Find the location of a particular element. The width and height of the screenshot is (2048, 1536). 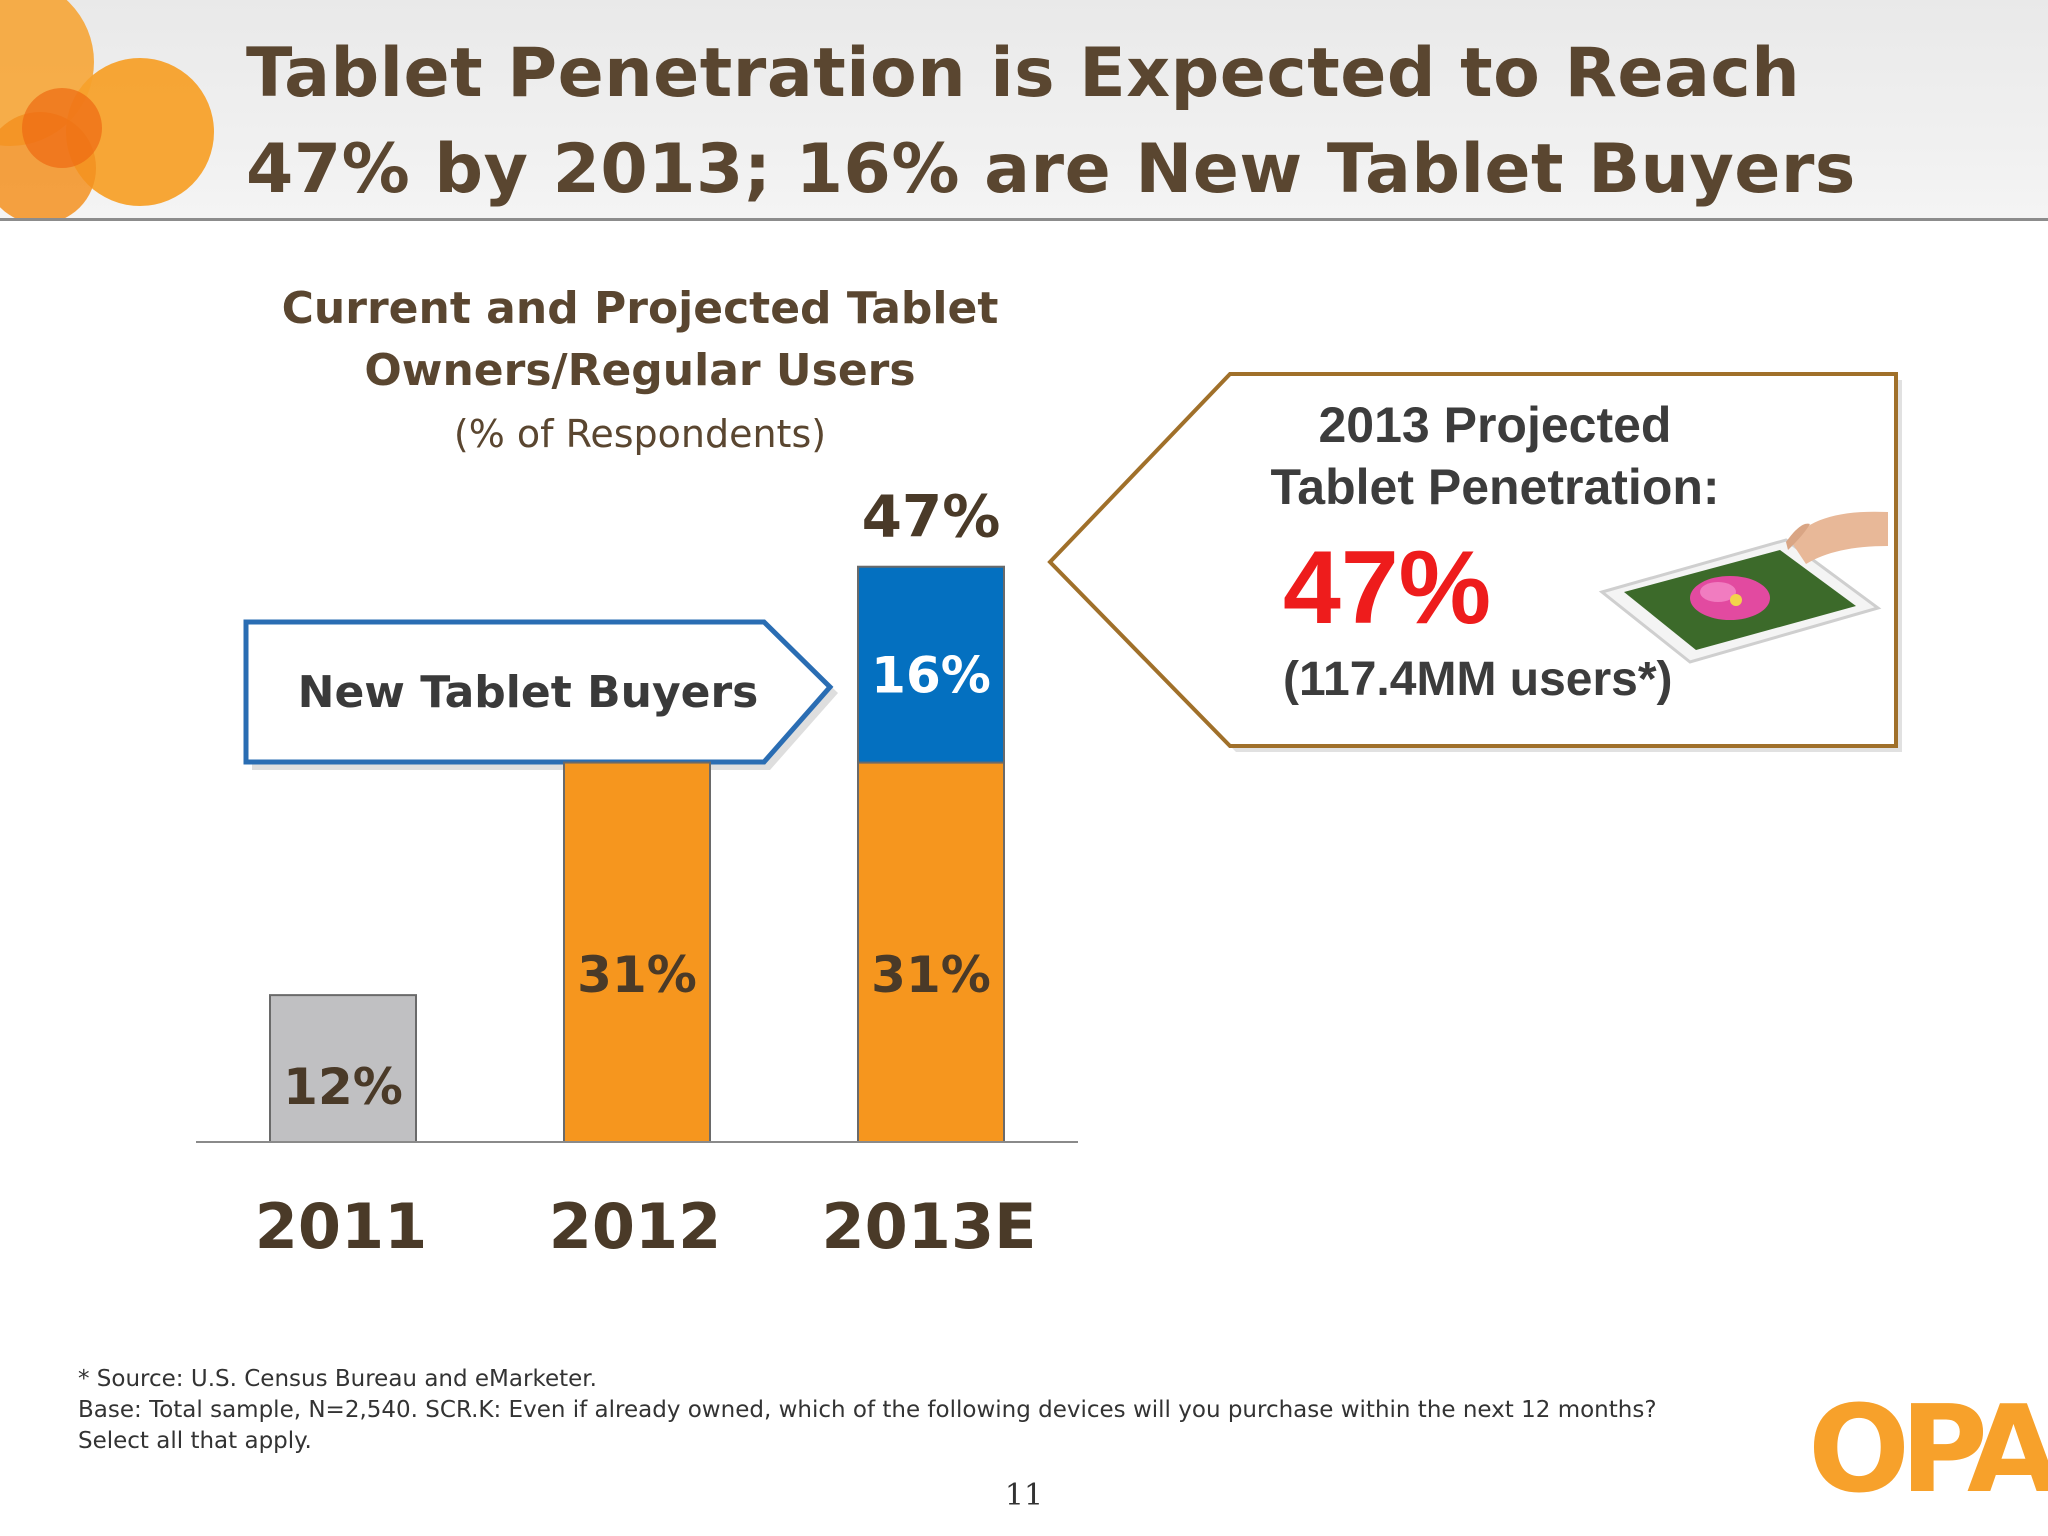

decorative-circles-icon is located at coordinates (107, 109).